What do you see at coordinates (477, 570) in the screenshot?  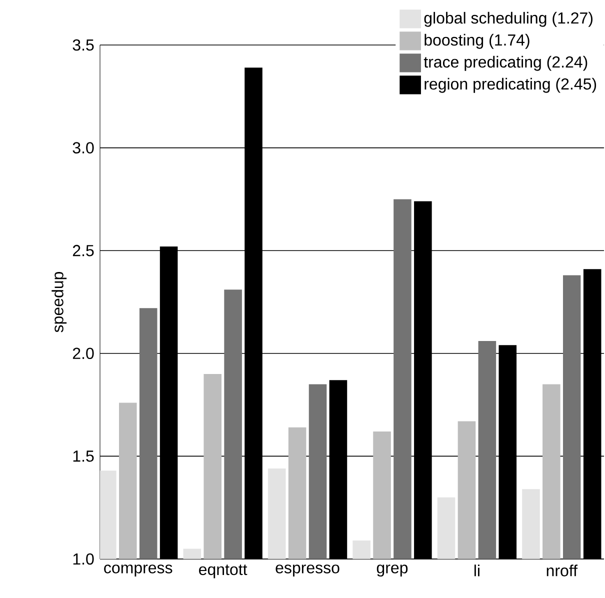 I see `x-tick-label: li` at bounding box center [477, 570].